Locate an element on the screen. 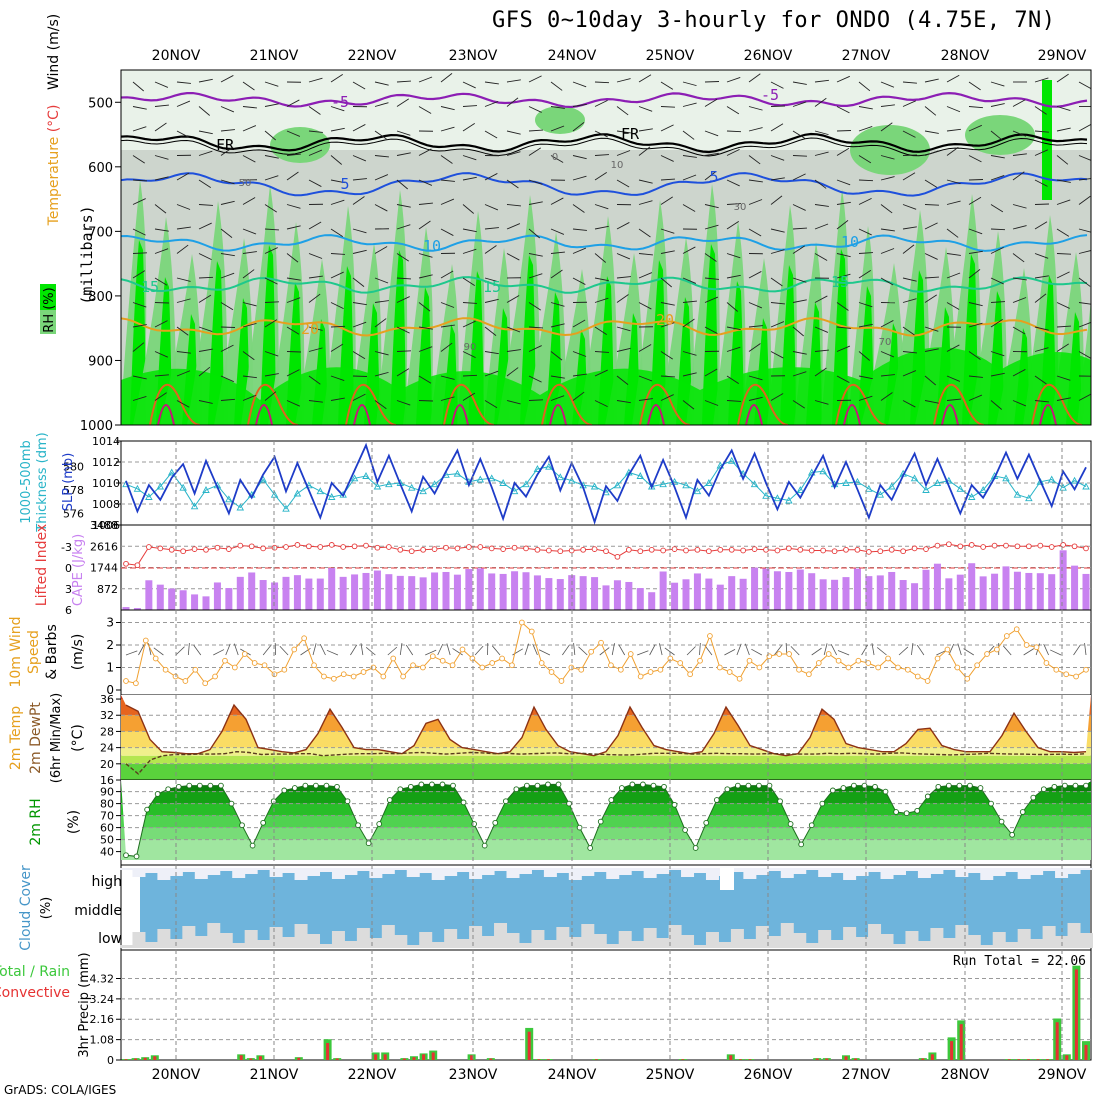 The width and height of the screenshot is (1100, 1100). precip-panel-frame is located at coordinates (606, 1005).